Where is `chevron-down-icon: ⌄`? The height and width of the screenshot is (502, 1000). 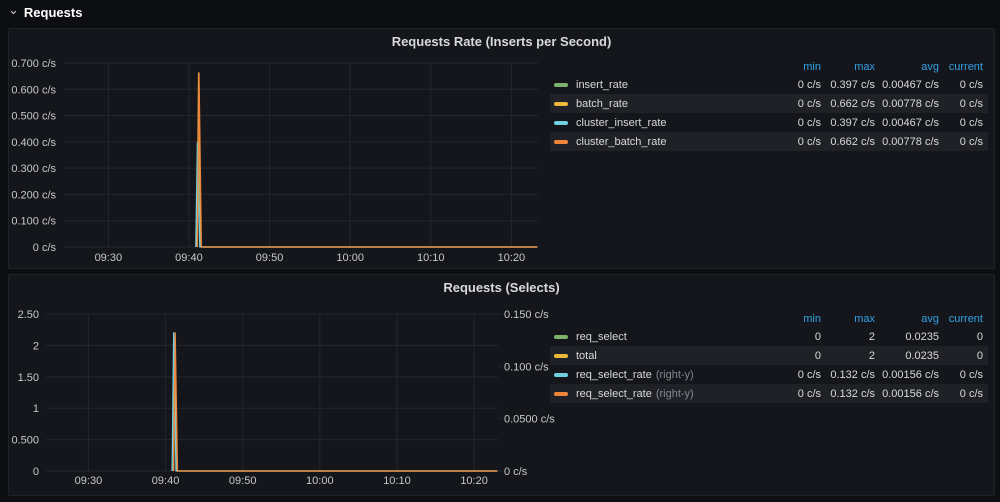 chevron-down-icon: ⌄ is located at coordinates (13, 9).